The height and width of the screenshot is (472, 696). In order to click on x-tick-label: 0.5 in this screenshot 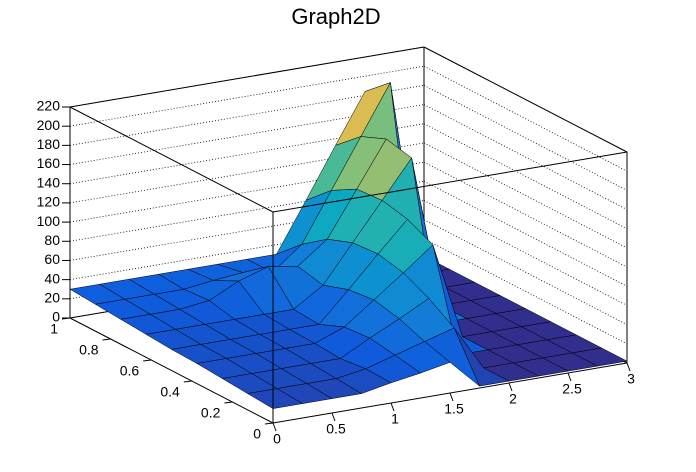, I will do `click(336, 429)`.